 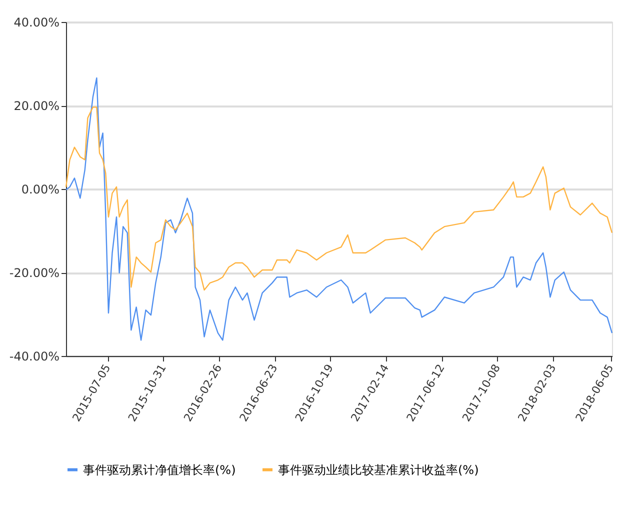 What do you see at coordinates (34, 357) in the screenshot?
I see `y-tick-label: -40.00%` at bounding box center [34, 357].